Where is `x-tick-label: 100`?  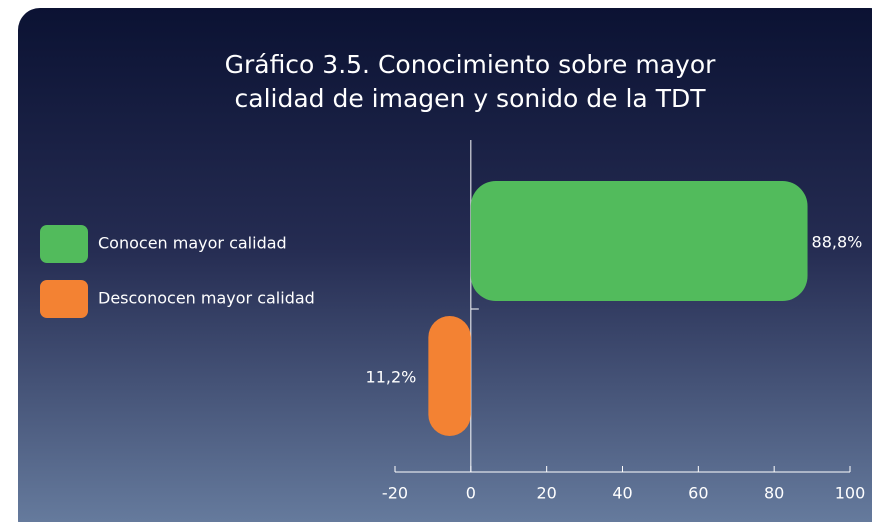
x-tick-label: 100 is located at coordinates (850, 493).